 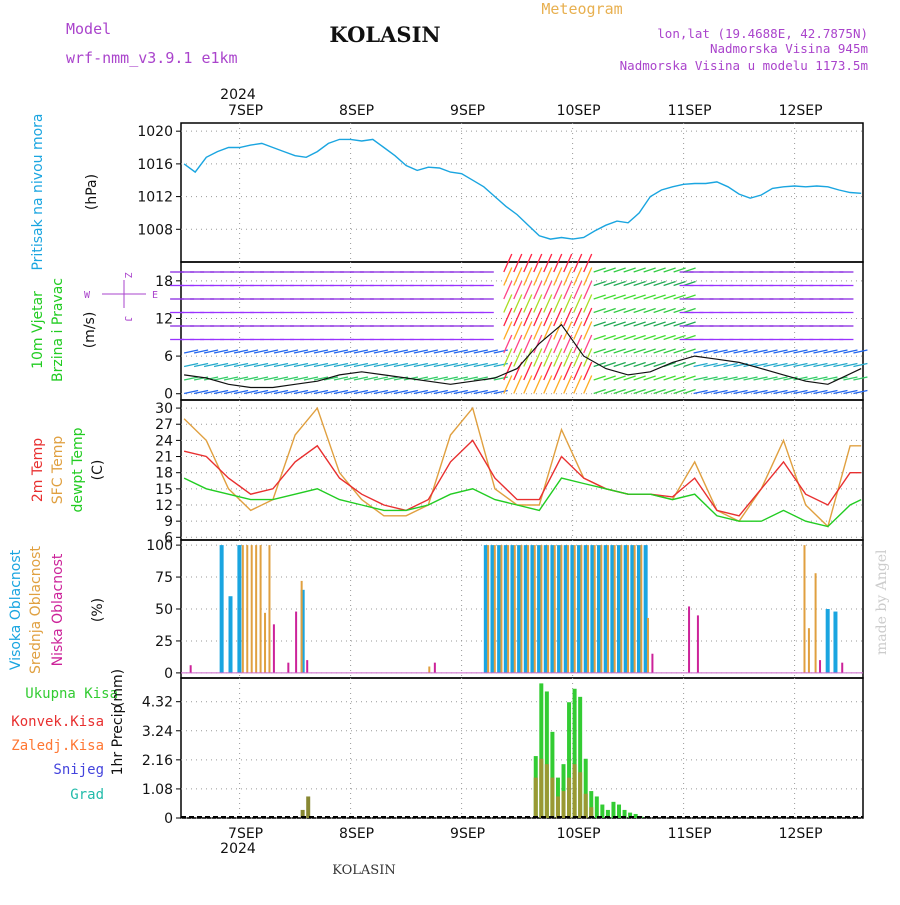 I want to click on y-tick-label: 1012, so click(x=155, y=198).